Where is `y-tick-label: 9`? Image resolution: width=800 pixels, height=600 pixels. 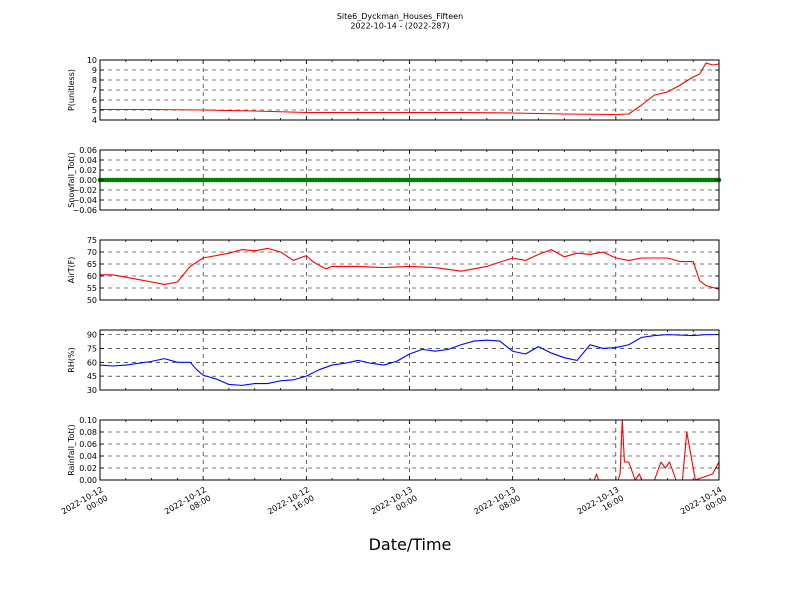
y-tick-label: 9 is located at coordinates (94, 70).